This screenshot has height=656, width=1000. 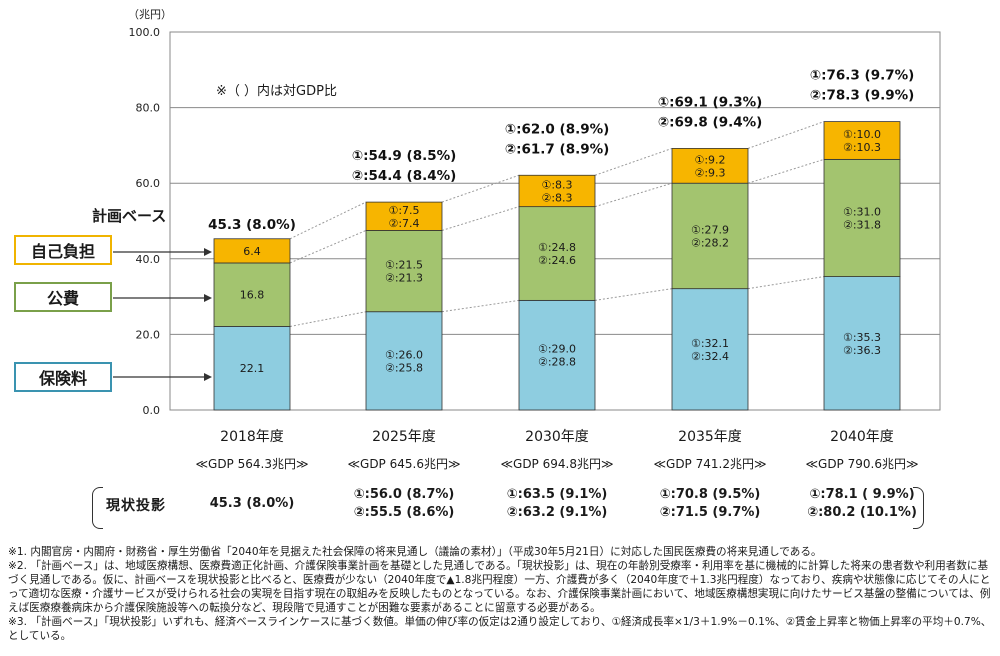 I want to click on x-category-label: 2018年度, so click(x=252, y=437).